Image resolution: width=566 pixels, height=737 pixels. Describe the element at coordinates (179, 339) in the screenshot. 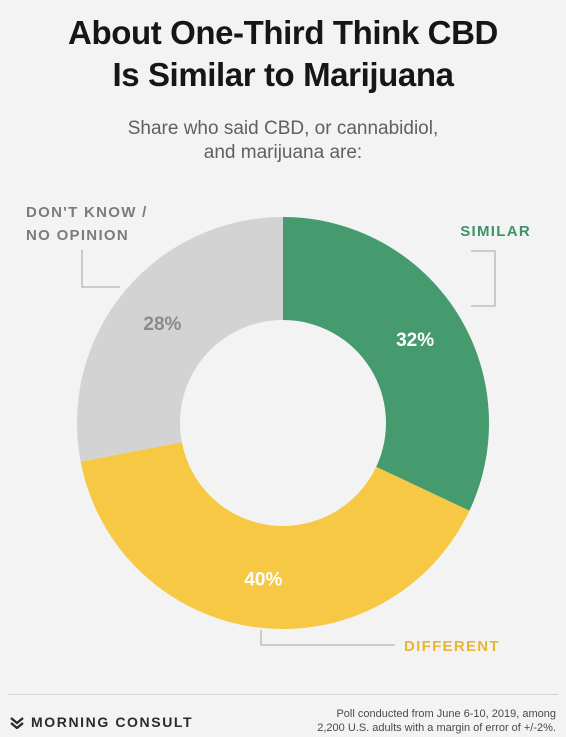

I see `slice-dont-know` at that location.